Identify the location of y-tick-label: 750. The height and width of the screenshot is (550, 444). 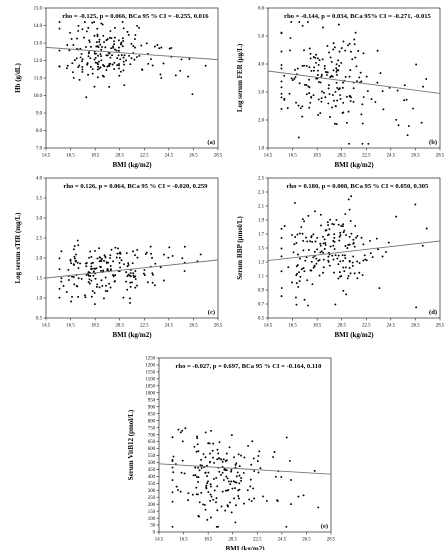
(152, 428).